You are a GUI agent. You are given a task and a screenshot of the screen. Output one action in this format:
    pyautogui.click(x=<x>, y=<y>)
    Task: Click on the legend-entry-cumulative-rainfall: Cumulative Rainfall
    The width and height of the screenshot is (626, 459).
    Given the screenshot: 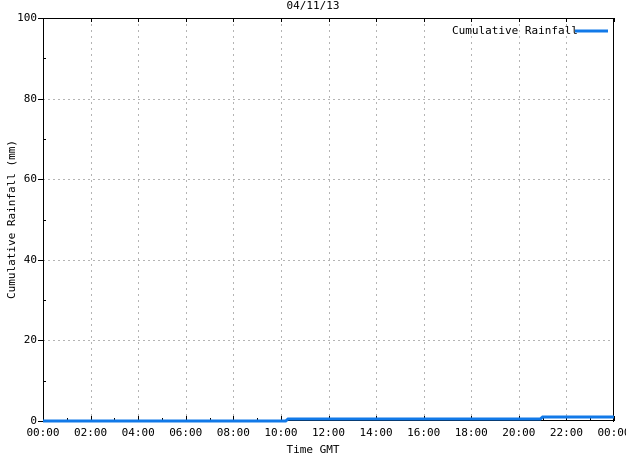 What is the action you would take?
    pyautogui.click(x=515, y=30)
    